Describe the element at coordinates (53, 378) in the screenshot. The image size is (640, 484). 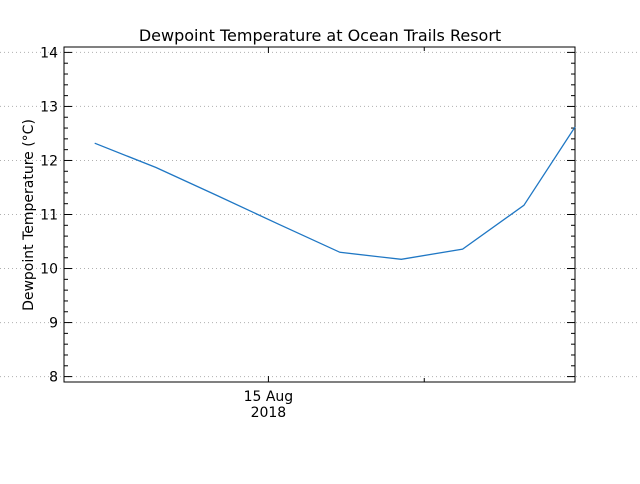
I see `y-tick-label: 8` at that location.